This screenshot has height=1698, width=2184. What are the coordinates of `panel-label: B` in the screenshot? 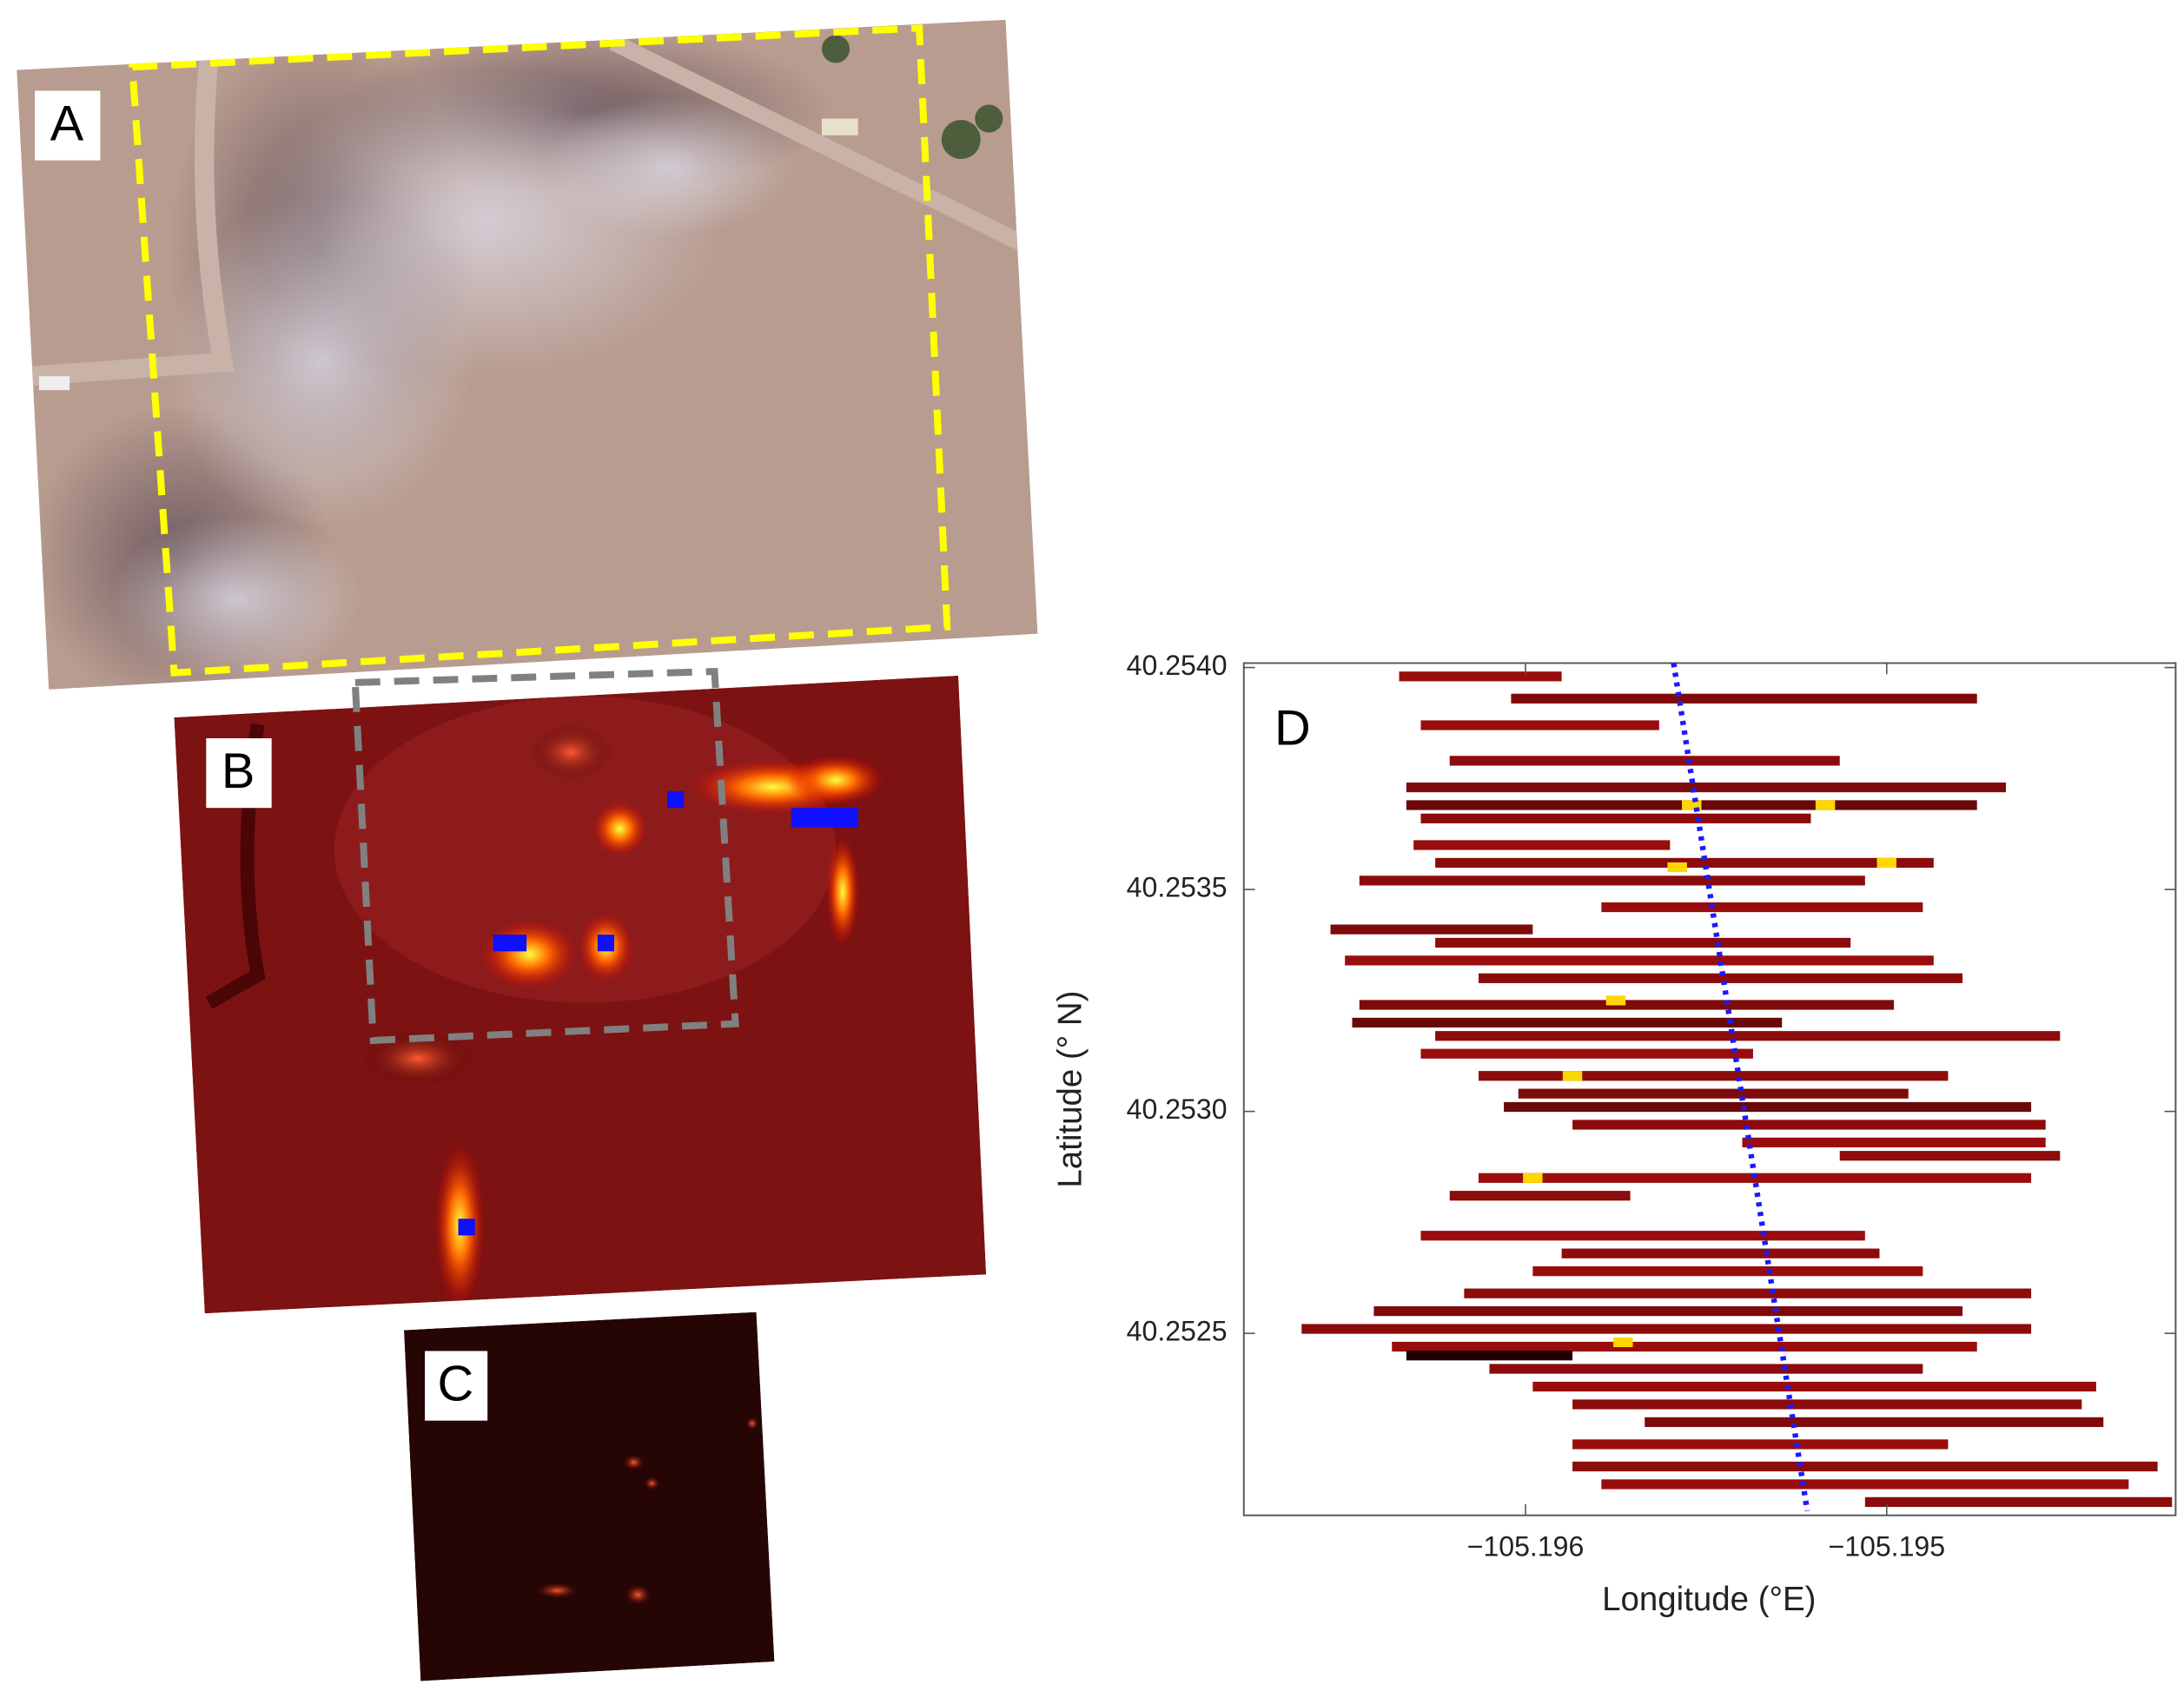 It's located at (238, 771).